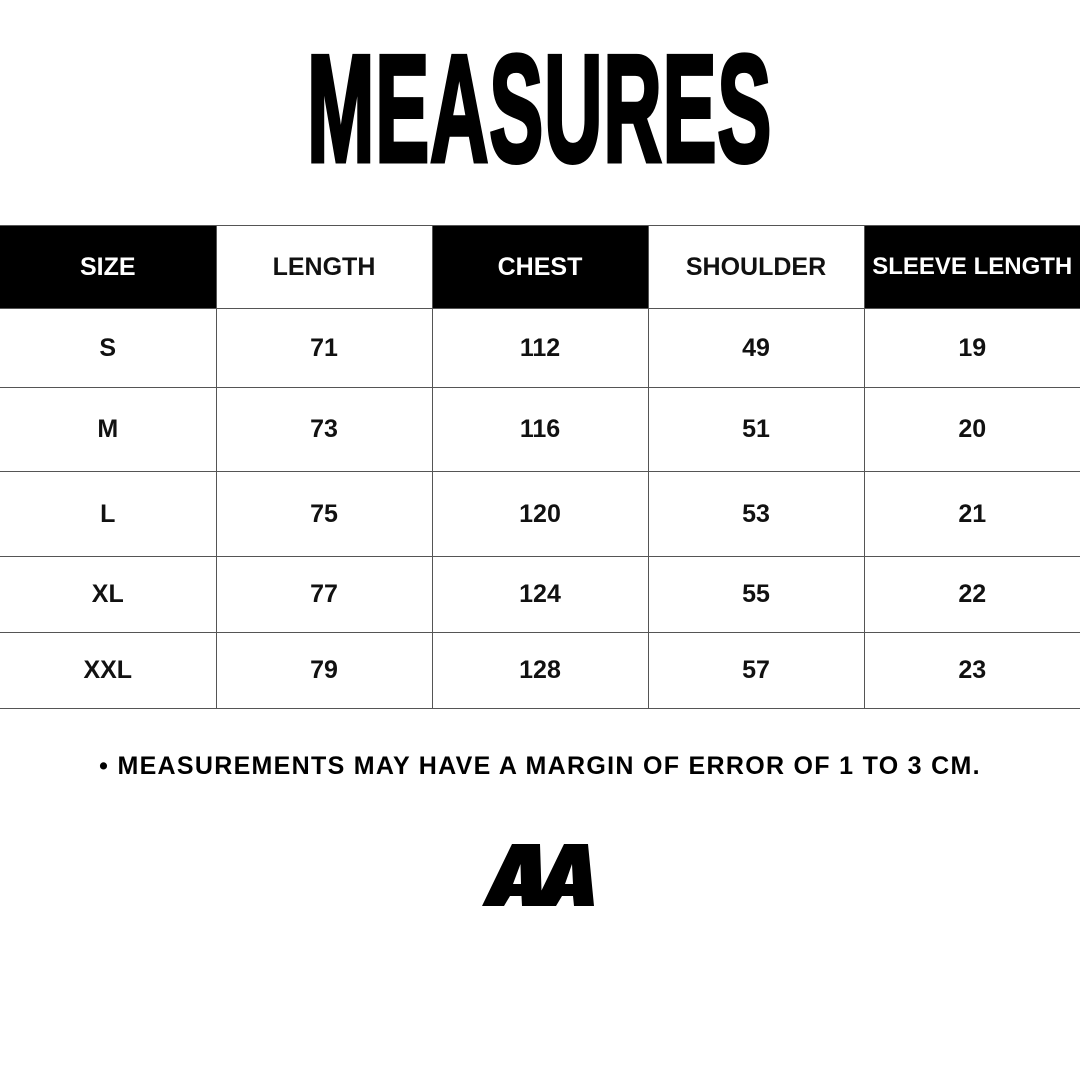  I want to click on table-cell-shoulder: 49, so click(756, 348).